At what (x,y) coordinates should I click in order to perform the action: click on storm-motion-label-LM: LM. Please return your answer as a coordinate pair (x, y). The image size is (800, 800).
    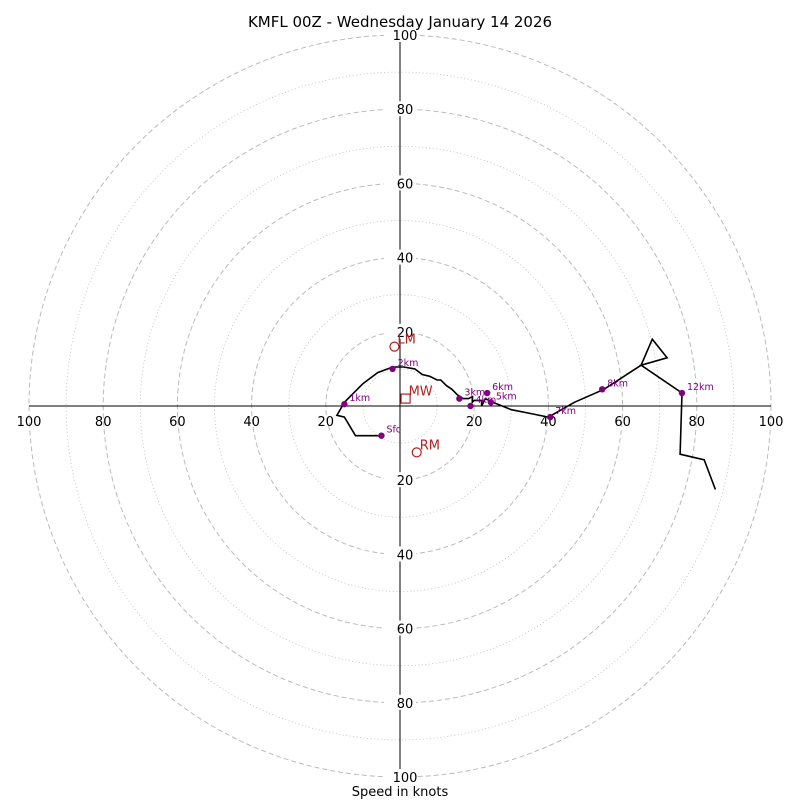
    Looking at the image, I should click on (406, 340).